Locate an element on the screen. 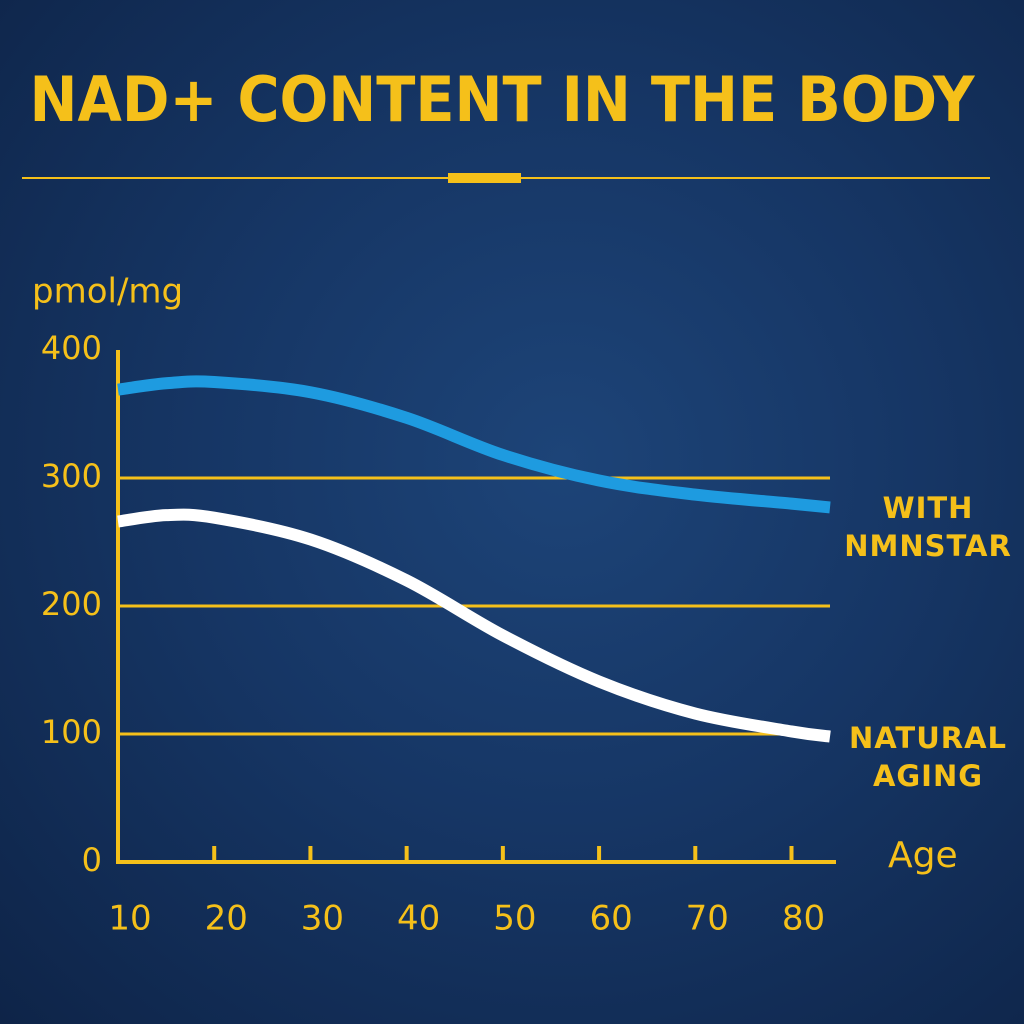 The height and width of the screenshot is (1024, 1024). x-tick-label: 10 is located at coordinates (129, 919).